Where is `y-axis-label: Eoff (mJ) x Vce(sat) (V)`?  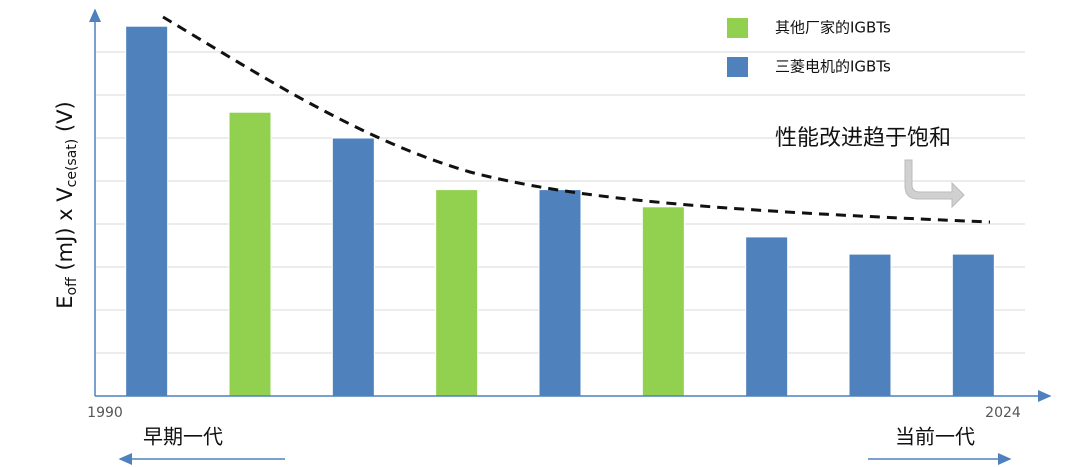
y-axis-label: Eoff (mJ) x Vce(sat) (V) is located at coordinates (66, 204).